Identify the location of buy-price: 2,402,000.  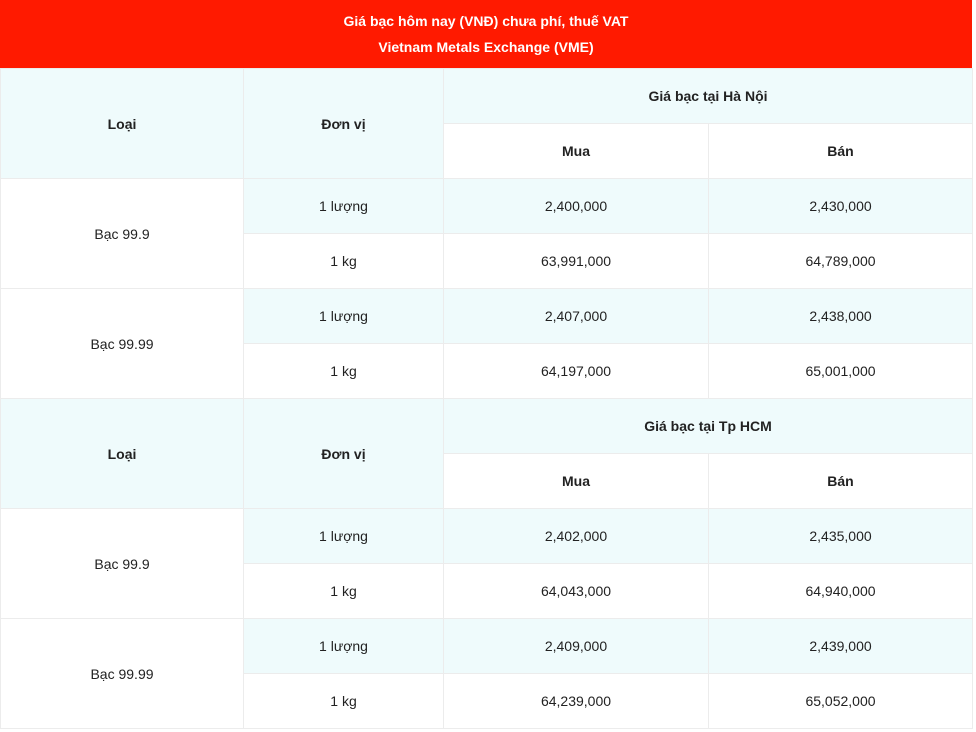
(576, 536).